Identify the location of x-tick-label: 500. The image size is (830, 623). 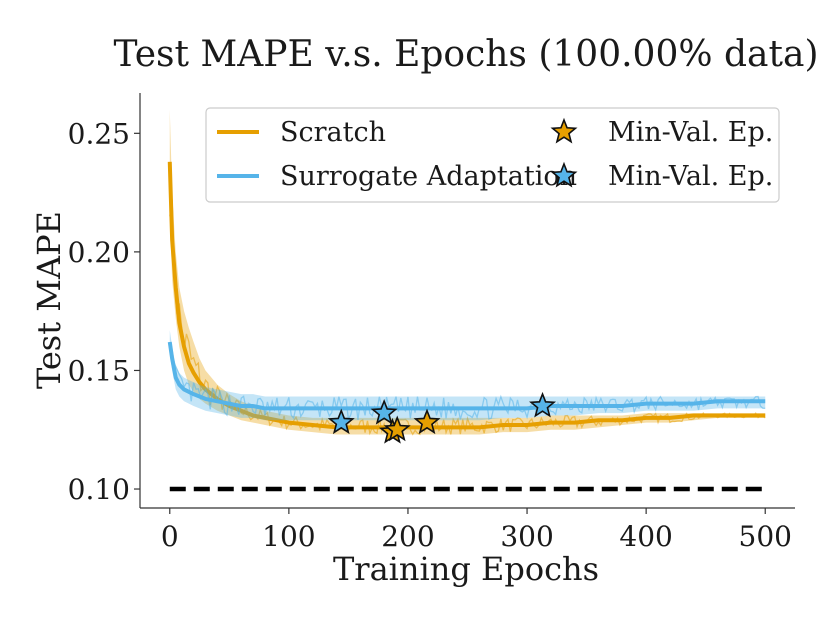
(765, 536).